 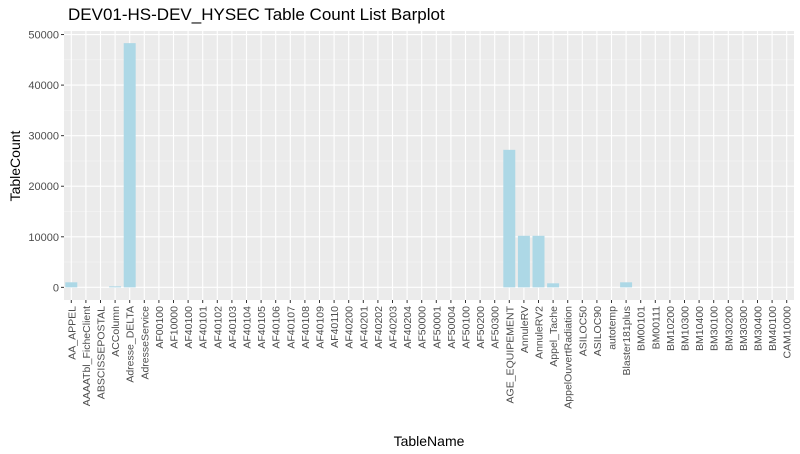 I want to click on y-tick-label: 30000, so click(x=43, y=137).